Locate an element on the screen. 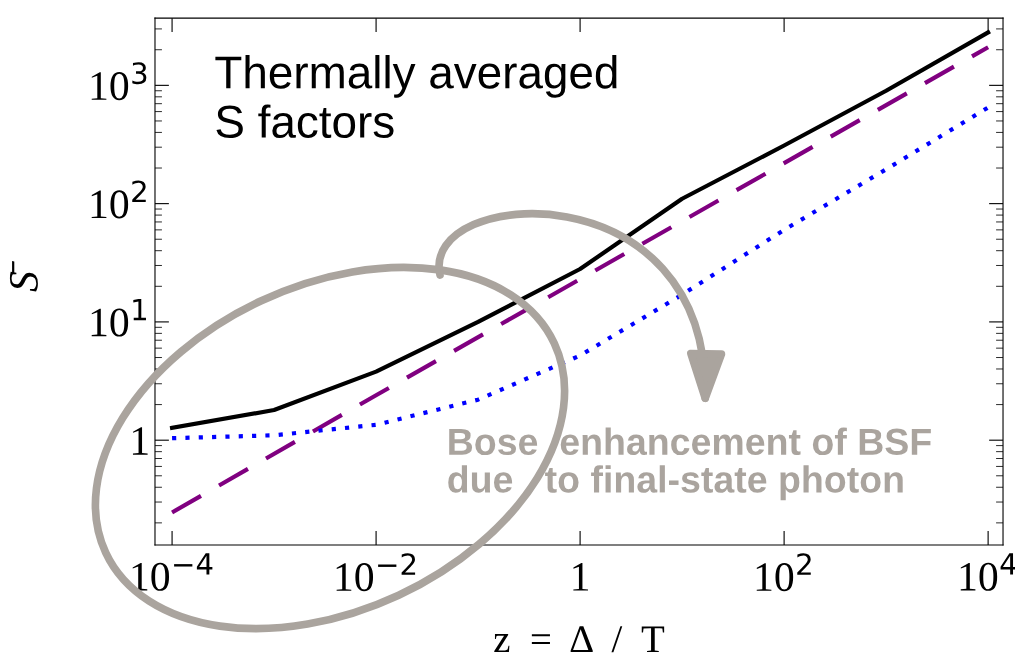  y-tick-label: 10$^{2}$ is located at coordinates (118, 199).